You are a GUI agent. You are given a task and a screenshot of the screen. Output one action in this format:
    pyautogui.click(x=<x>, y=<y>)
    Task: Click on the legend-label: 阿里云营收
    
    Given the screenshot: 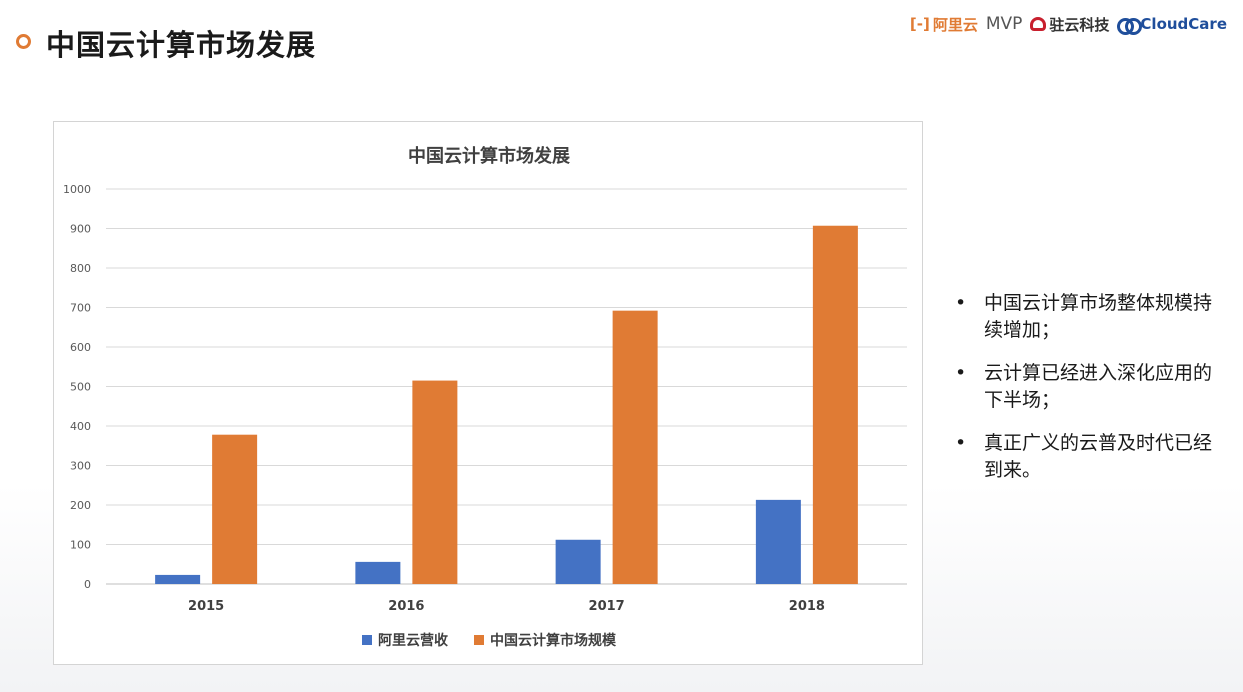 What is the action you would take?
    pyautogui.click(x=413, y=641)
    